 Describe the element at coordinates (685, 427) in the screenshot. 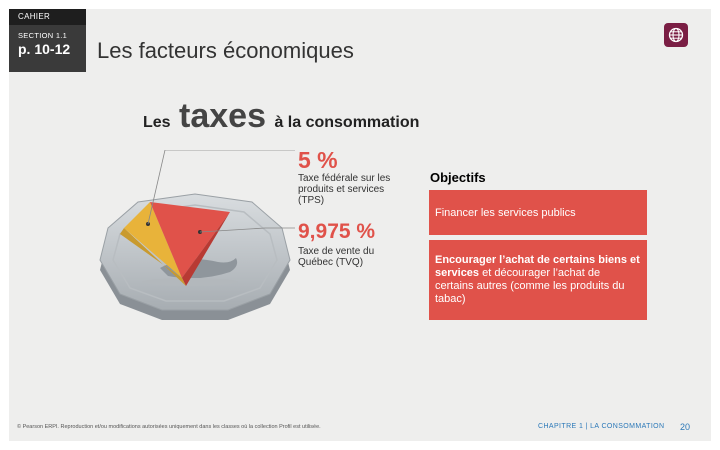

I see `page-number: 20` at that location.